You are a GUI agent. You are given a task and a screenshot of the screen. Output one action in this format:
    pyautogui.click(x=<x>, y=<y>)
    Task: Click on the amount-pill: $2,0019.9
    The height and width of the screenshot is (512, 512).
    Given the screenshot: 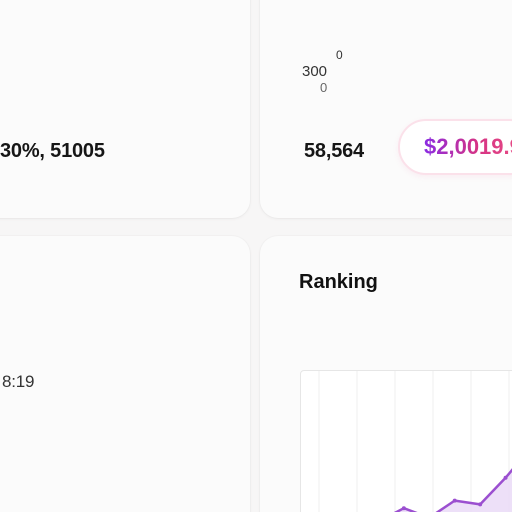 What is the action you would take?
    pyautogui.click(x=455, y=147)
    